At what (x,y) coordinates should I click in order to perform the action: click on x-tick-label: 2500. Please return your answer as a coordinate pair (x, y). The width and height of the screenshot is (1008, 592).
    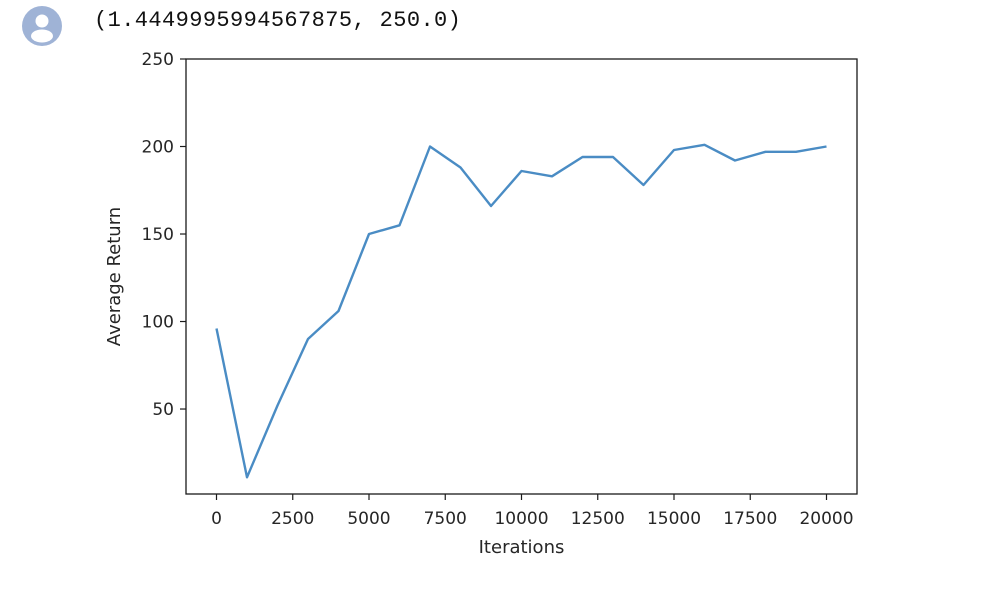
    Looking at the image, I should click on (292, 519).